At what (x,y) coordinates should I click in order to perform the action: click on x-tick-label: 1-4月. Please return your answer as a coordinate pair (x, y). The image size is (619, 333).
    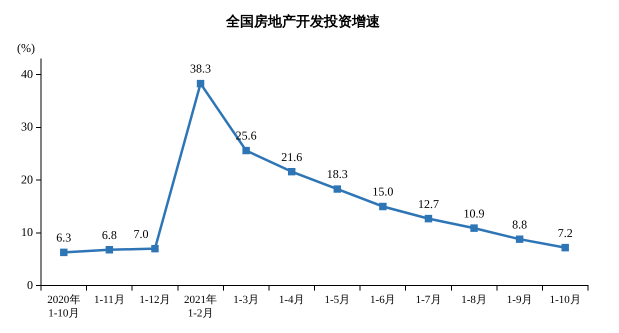
    Looking at the image, I should click on (291, 300).